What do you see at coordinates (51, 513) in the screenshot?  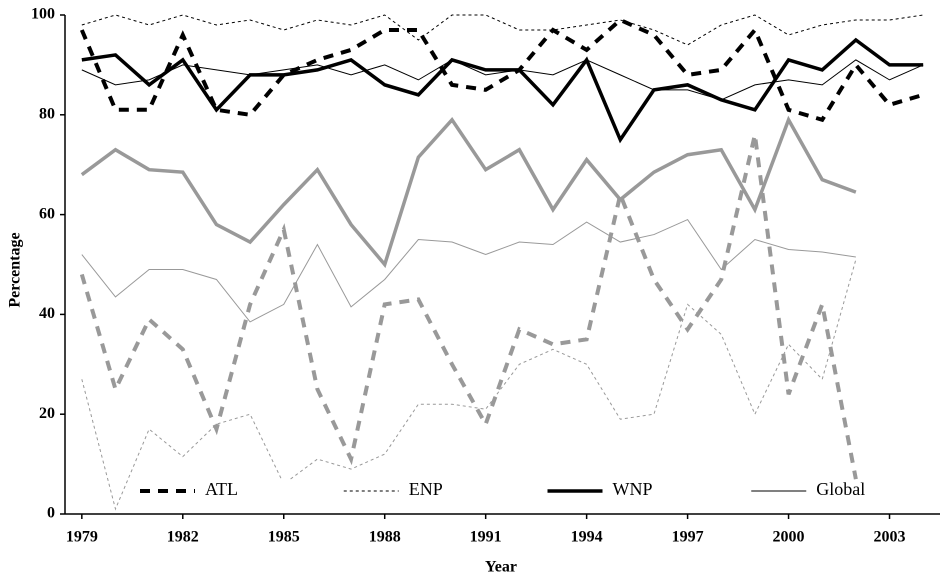 I see `y-tick-label: 0` at bounding box center [51, 513].